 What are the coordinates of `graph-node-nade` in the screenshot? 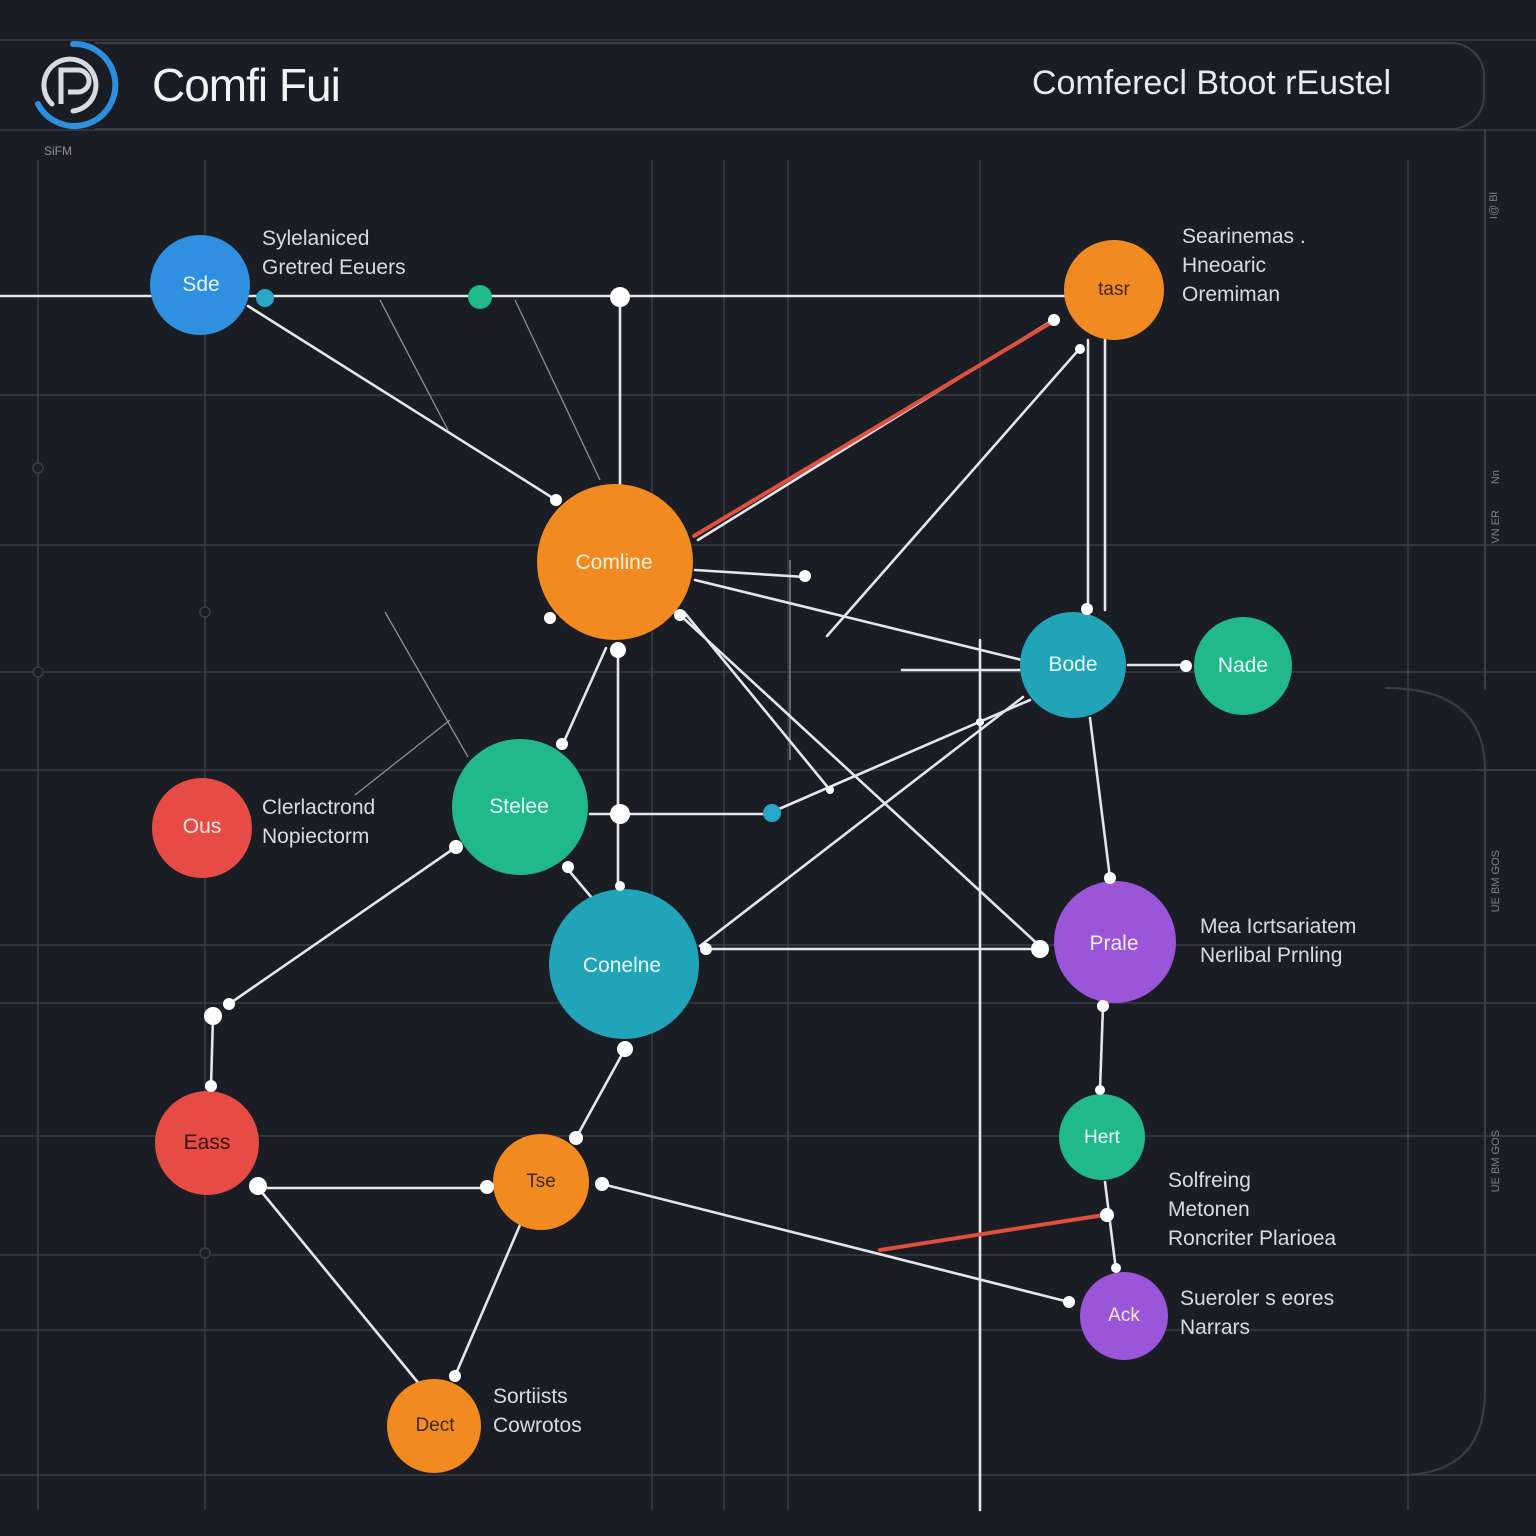 It's located at (1243, 666).